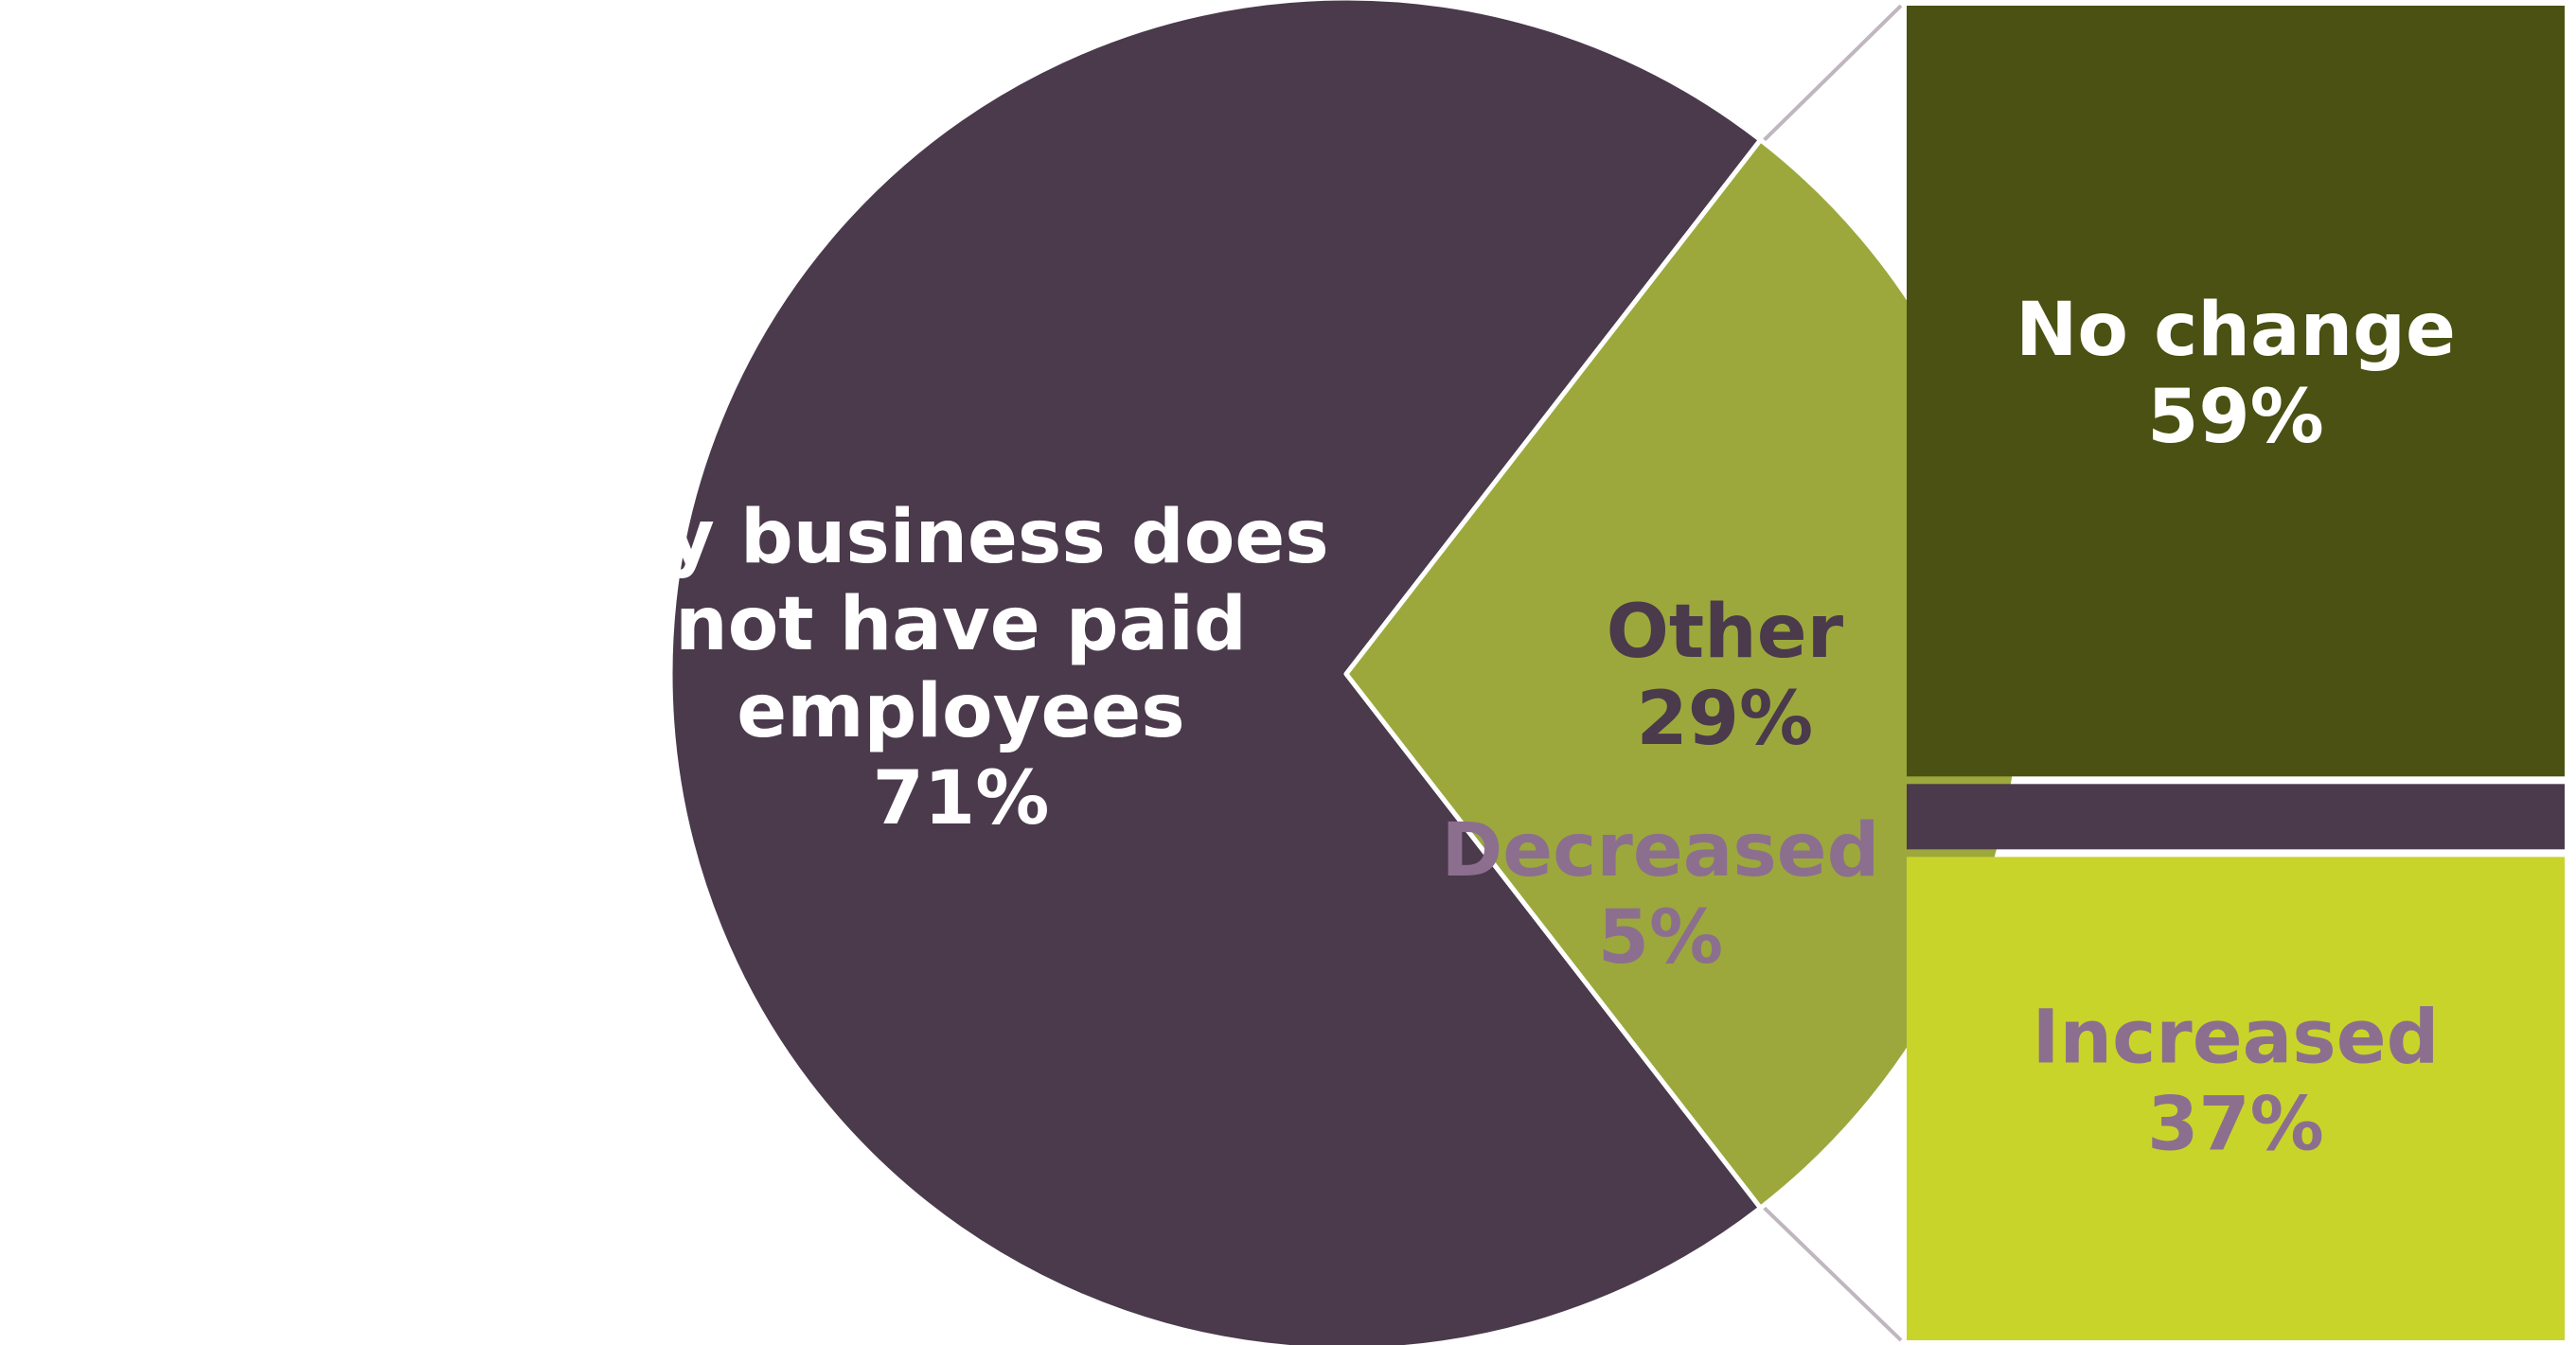  I want to click on pie-category-label-my-business-does-not-have-paid-employees: not have paid, so click(961, 625).